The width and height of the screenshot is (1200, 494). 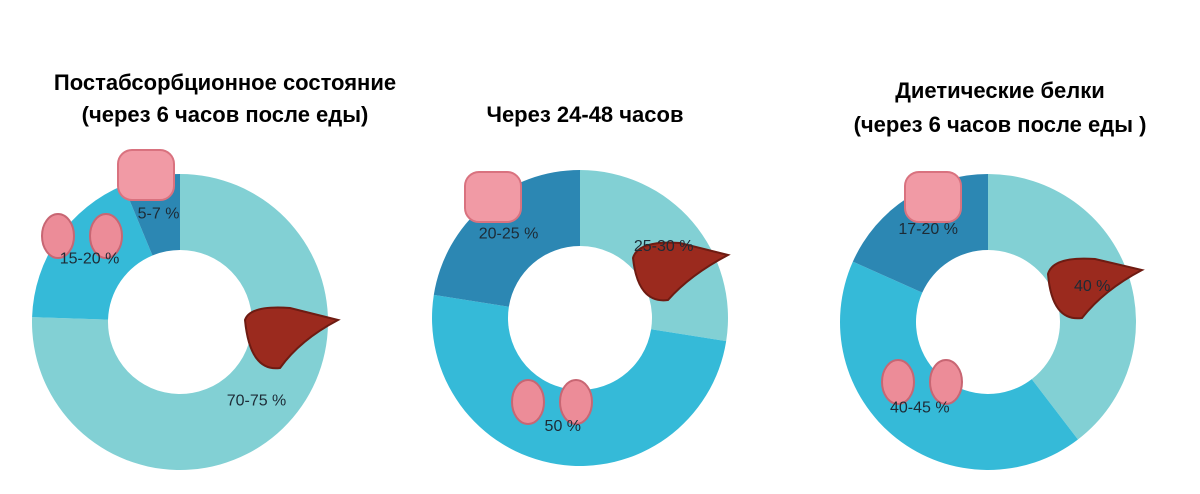 What do you see at coordinates (928, 229) in the screenshot?
I see `value-label: 17-20 %` at bounding box center [928, 229].